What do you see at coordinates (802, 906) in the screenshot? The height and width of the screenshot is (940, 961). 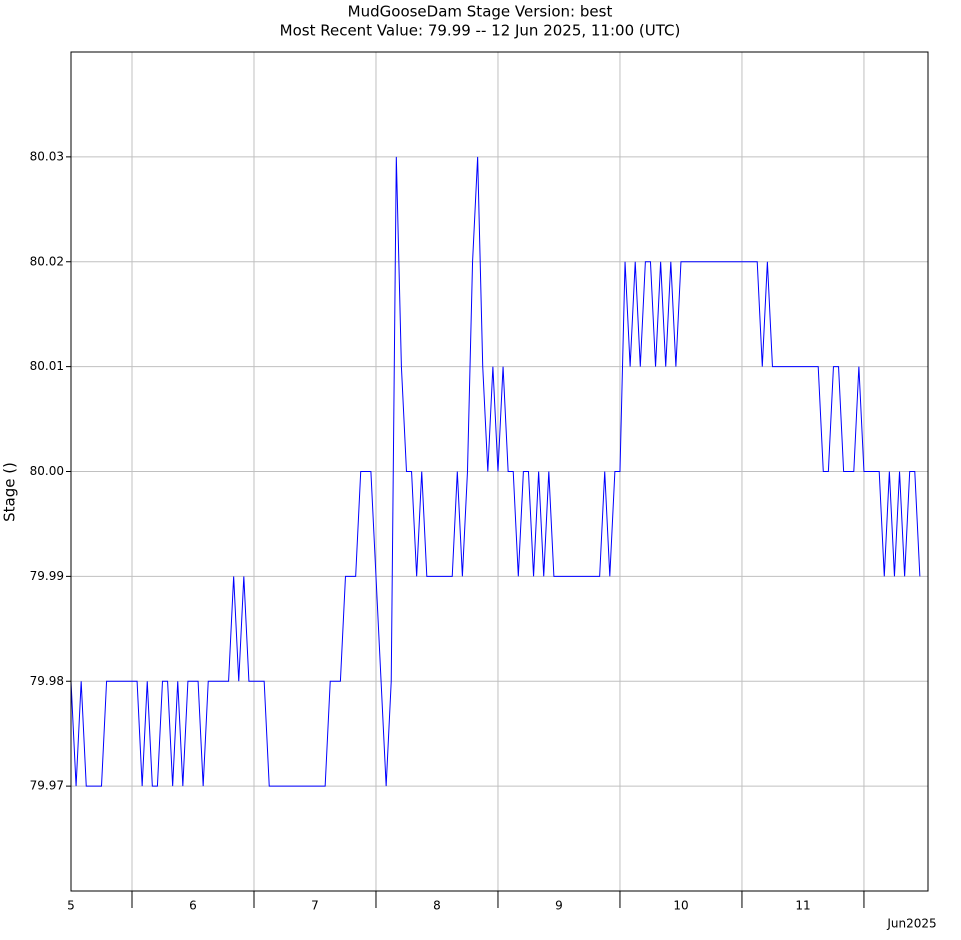 I see `x-tick-label: 11` at bounding box center [802, 906].